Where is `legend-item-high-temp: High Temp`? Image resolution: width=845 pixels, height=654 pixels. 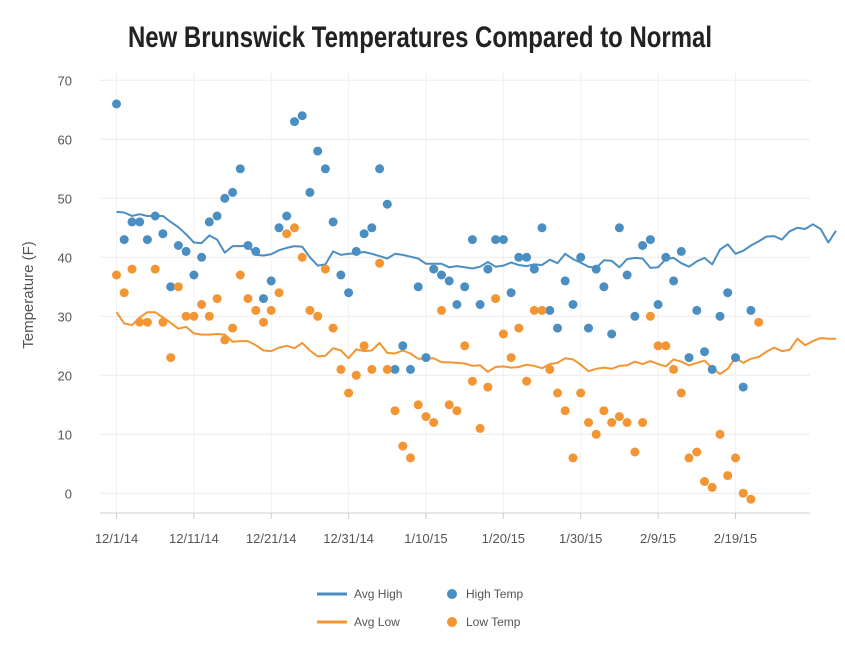 legend-item-high-temp: High Temp is located at coordinates (485, 594).